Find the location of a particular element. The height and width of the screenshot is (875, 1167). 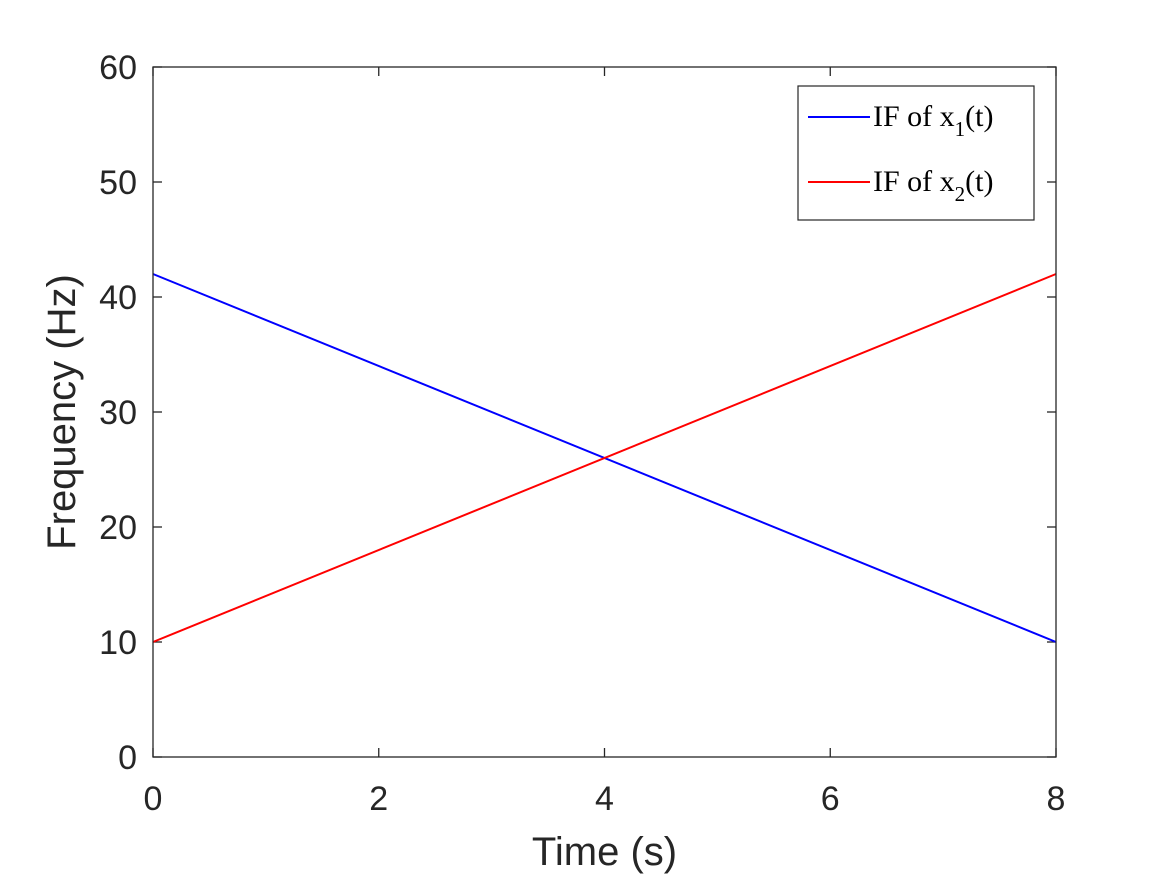

legend-box is located at coordinates (916, 153).